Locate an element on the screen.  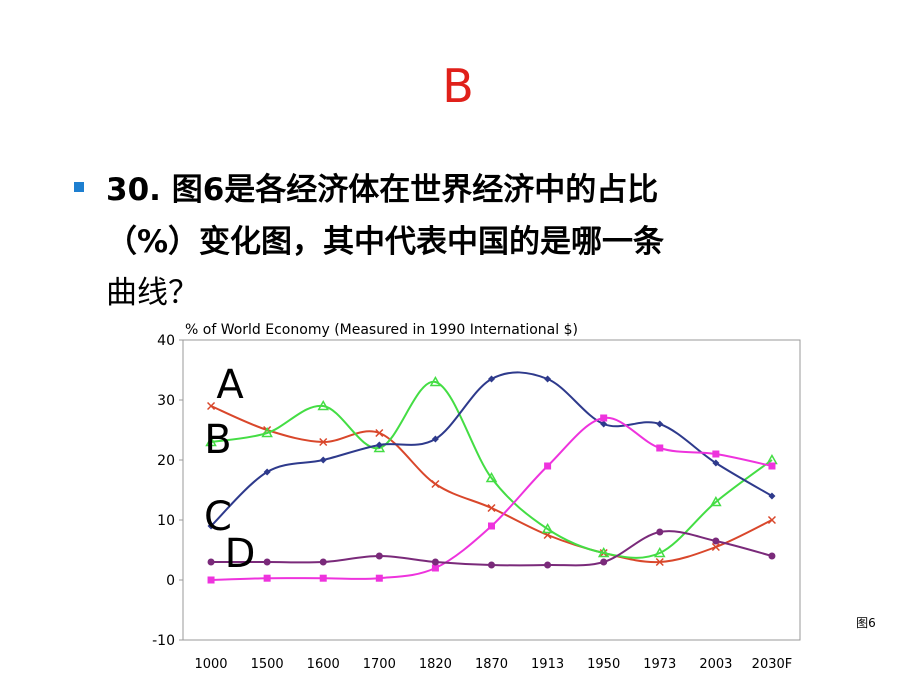
x-tick-label: 1500 is located at coordinates (267, 664).